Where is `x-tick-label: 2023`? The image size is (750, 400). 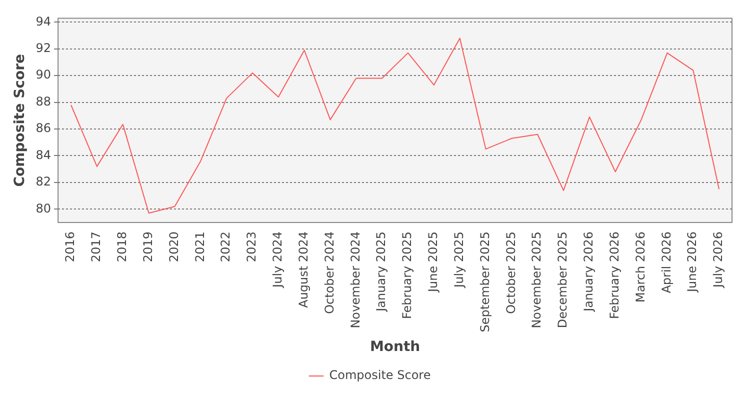 x-tick-label: 2023 is located at coordinates (251, 247).